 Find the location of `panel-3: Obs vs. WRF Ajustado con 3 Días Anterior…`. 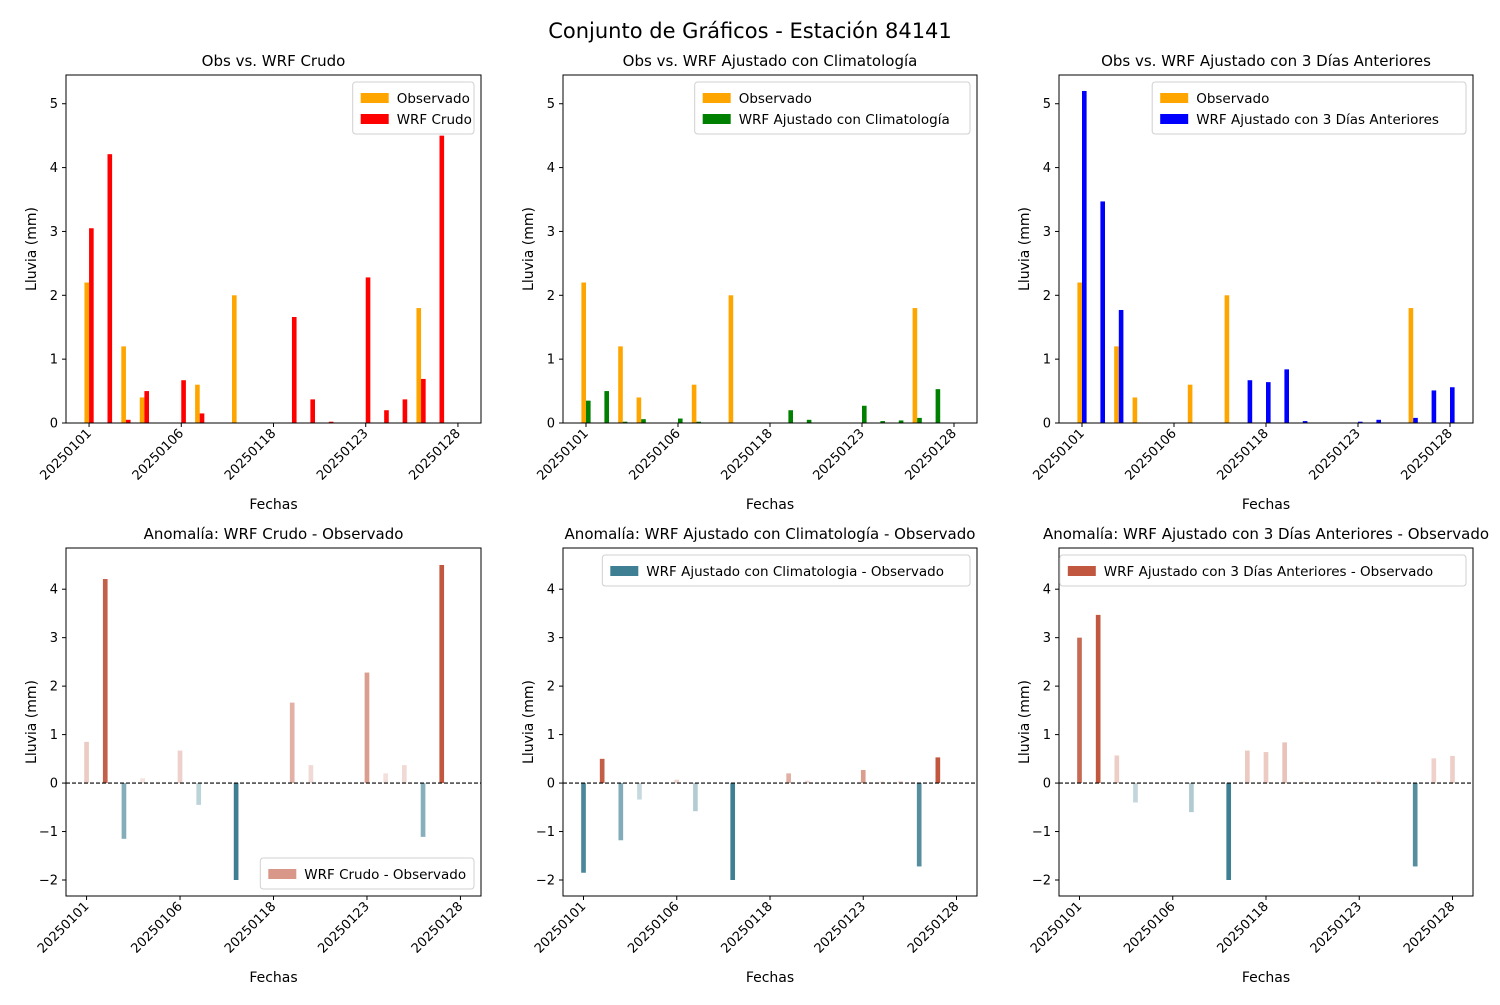

panel-3: Obs vs. WRF Ajustado con 3 Días Anterior… is located at coordinates (1245, 282).